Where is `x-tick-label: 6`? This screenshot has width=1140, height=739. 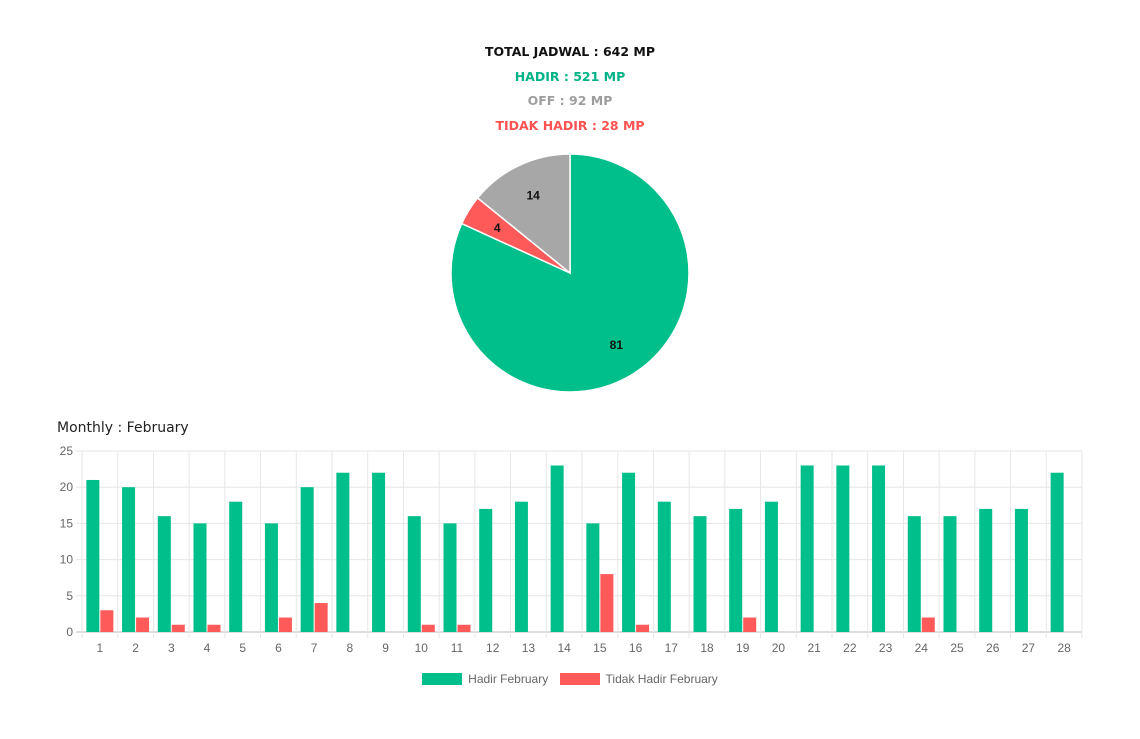
x-tick-label: 6 is located at coordinates (278, 648).